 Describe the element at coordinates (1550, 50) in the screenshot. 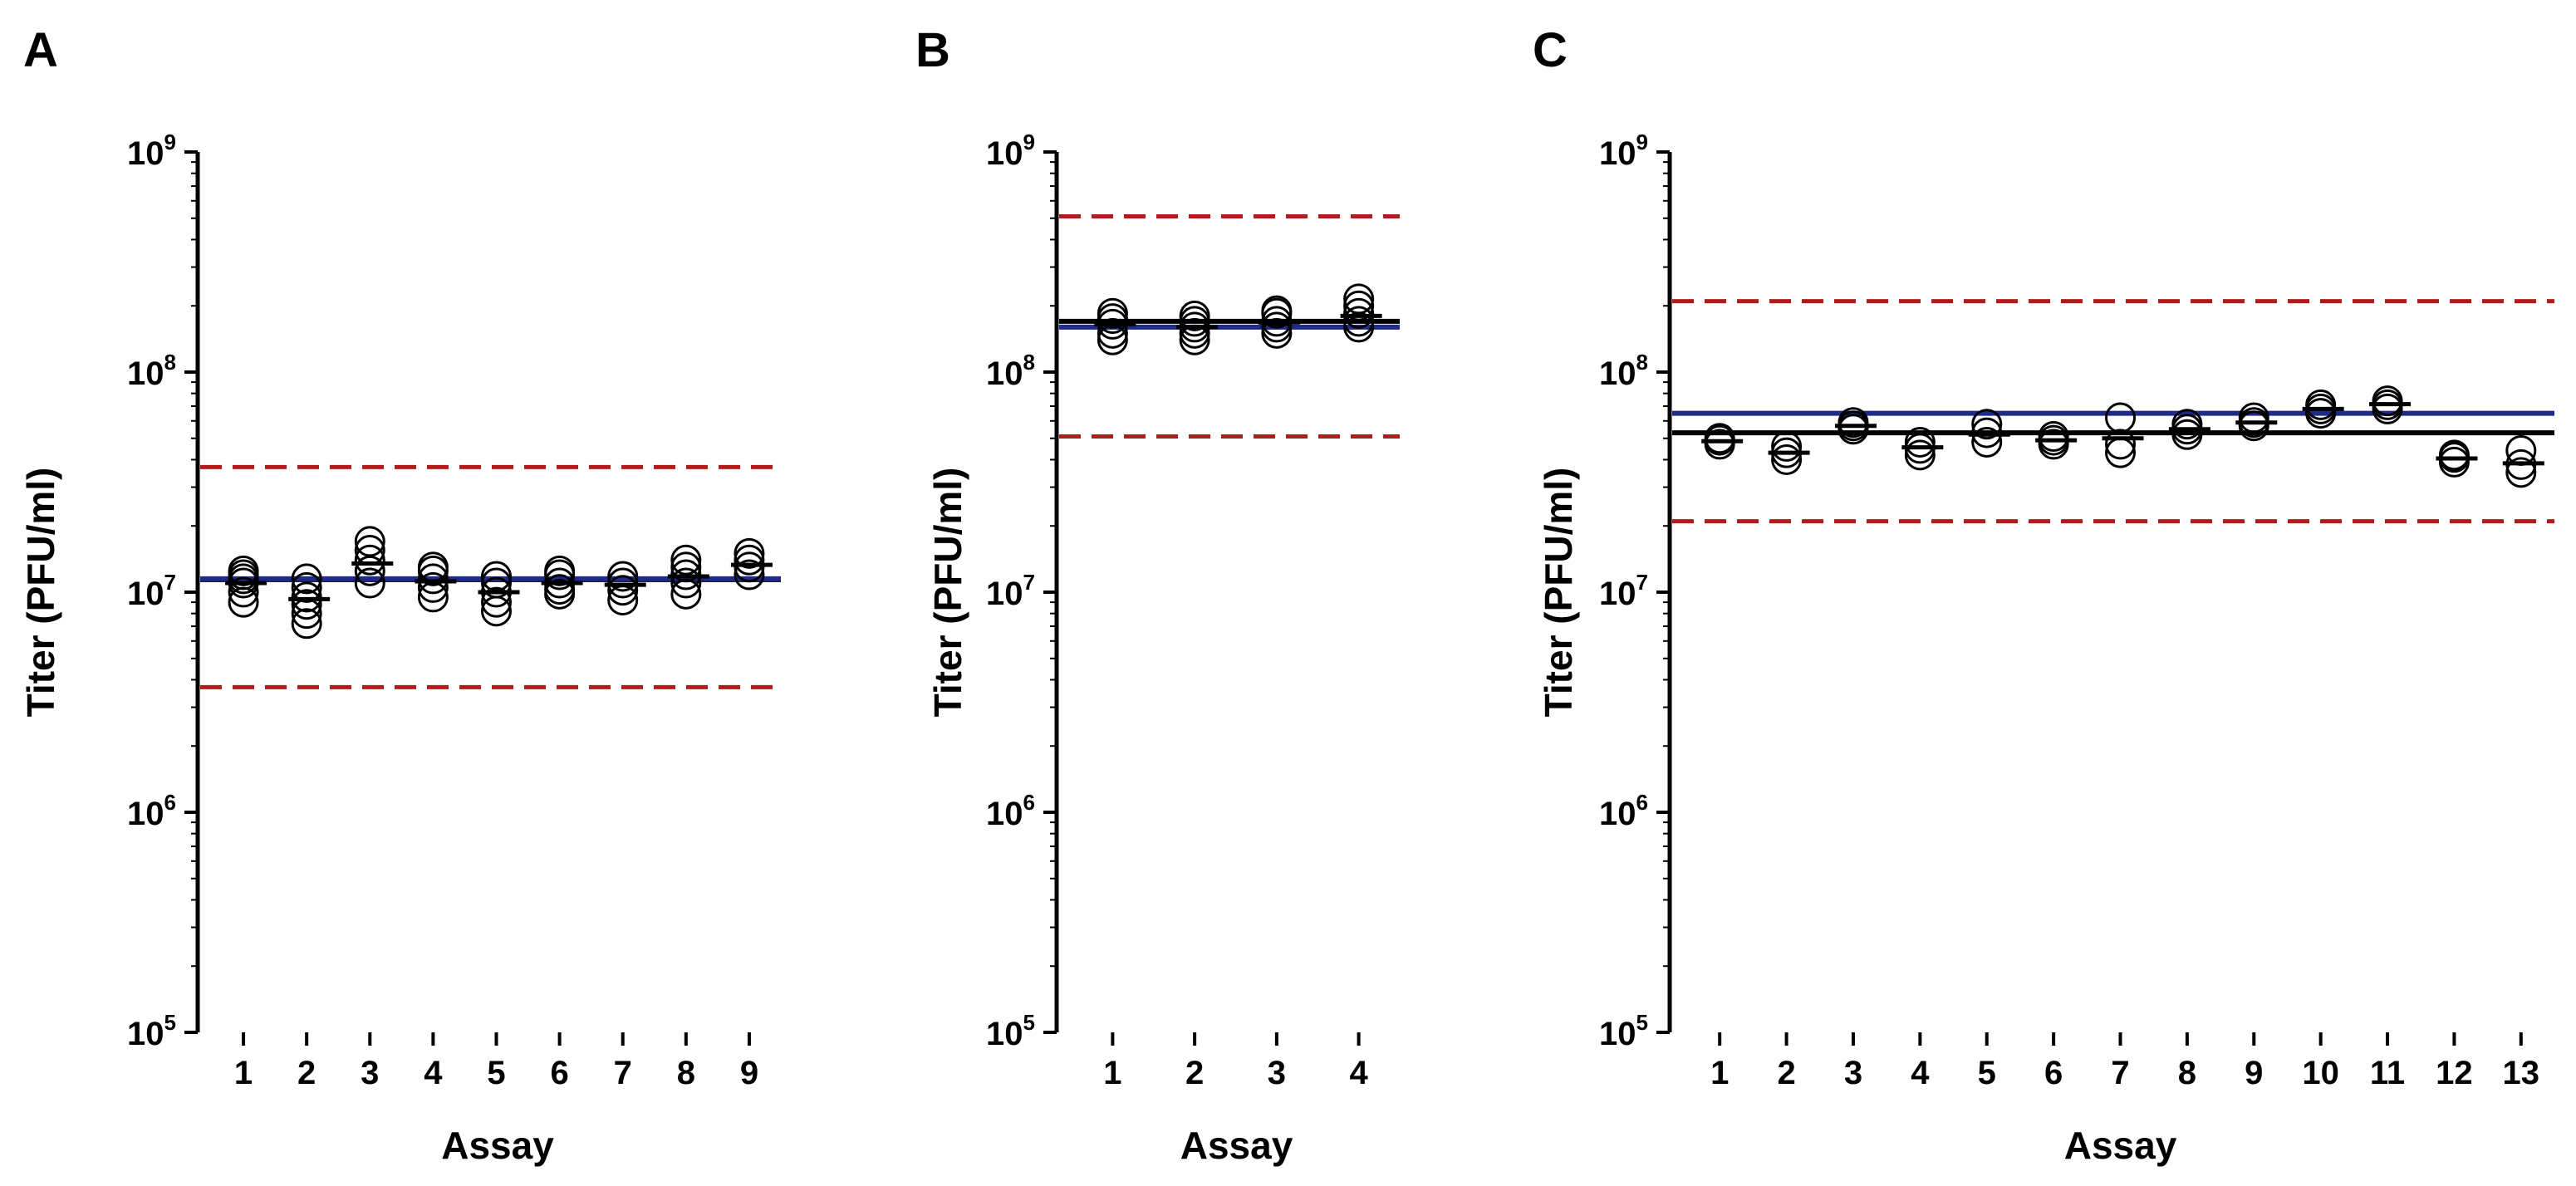

I see `panel-label: C` at that location.